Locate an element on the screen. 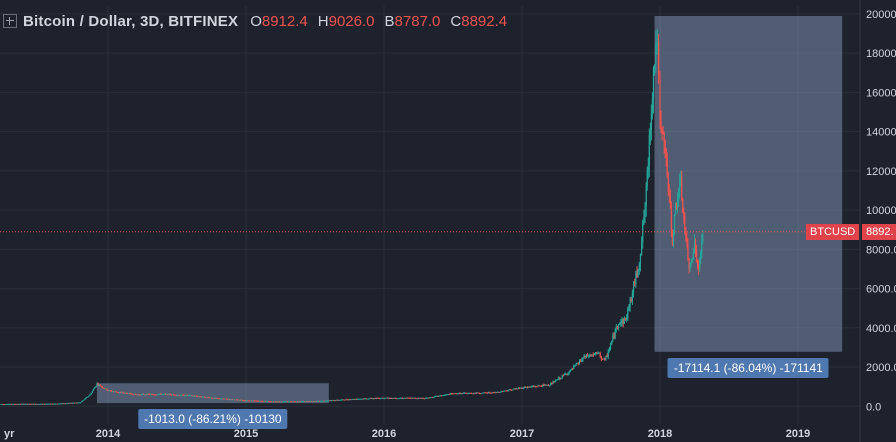 This screenshot has height=442, width=896. x-tick-label: 2016 is located at coordinates (384, 434).